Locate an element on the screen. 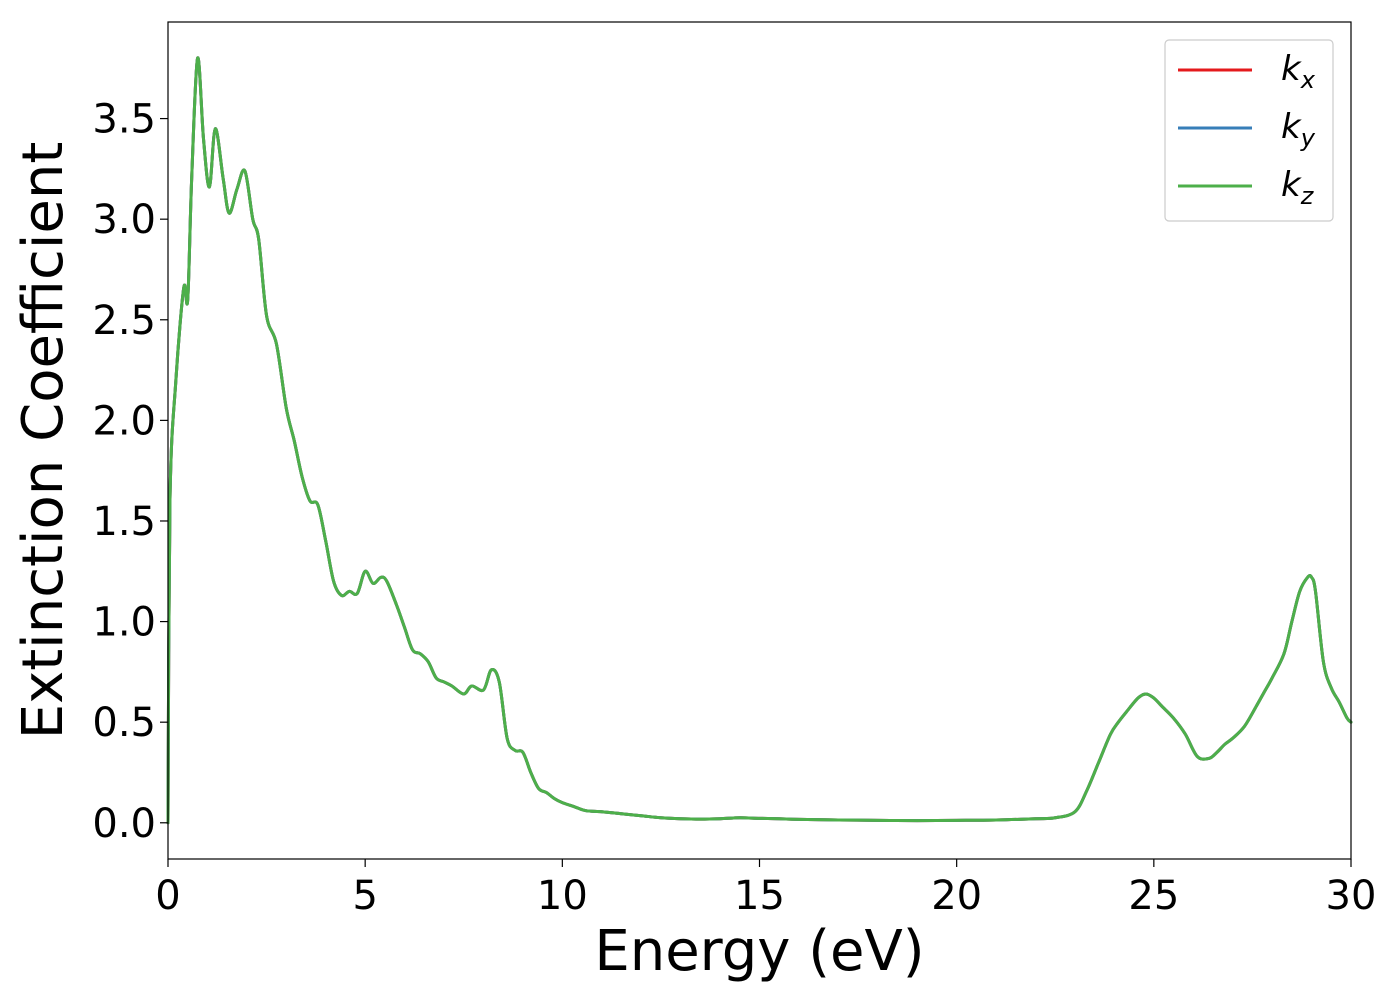 This screenshot has height=1000, width=1400. y-axis-title: Extinction Coefficient is located at coordinates (43, 441).